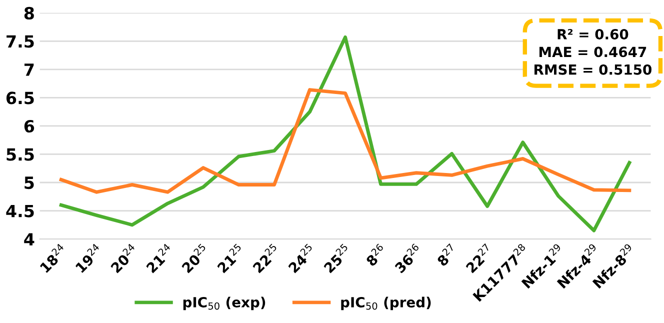  I want to click on y-tick-label: 4, so click(29, 239).